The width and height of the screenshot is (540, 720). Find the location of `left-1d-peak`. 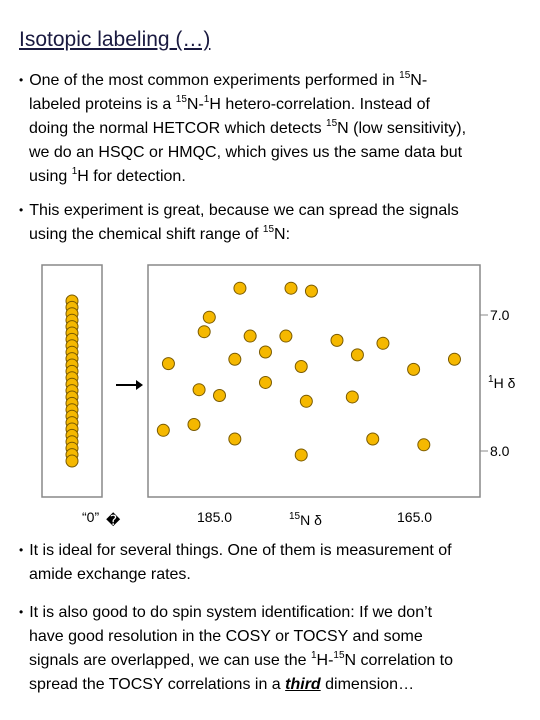

left-1d-peak is located at coordinates (72, 461).